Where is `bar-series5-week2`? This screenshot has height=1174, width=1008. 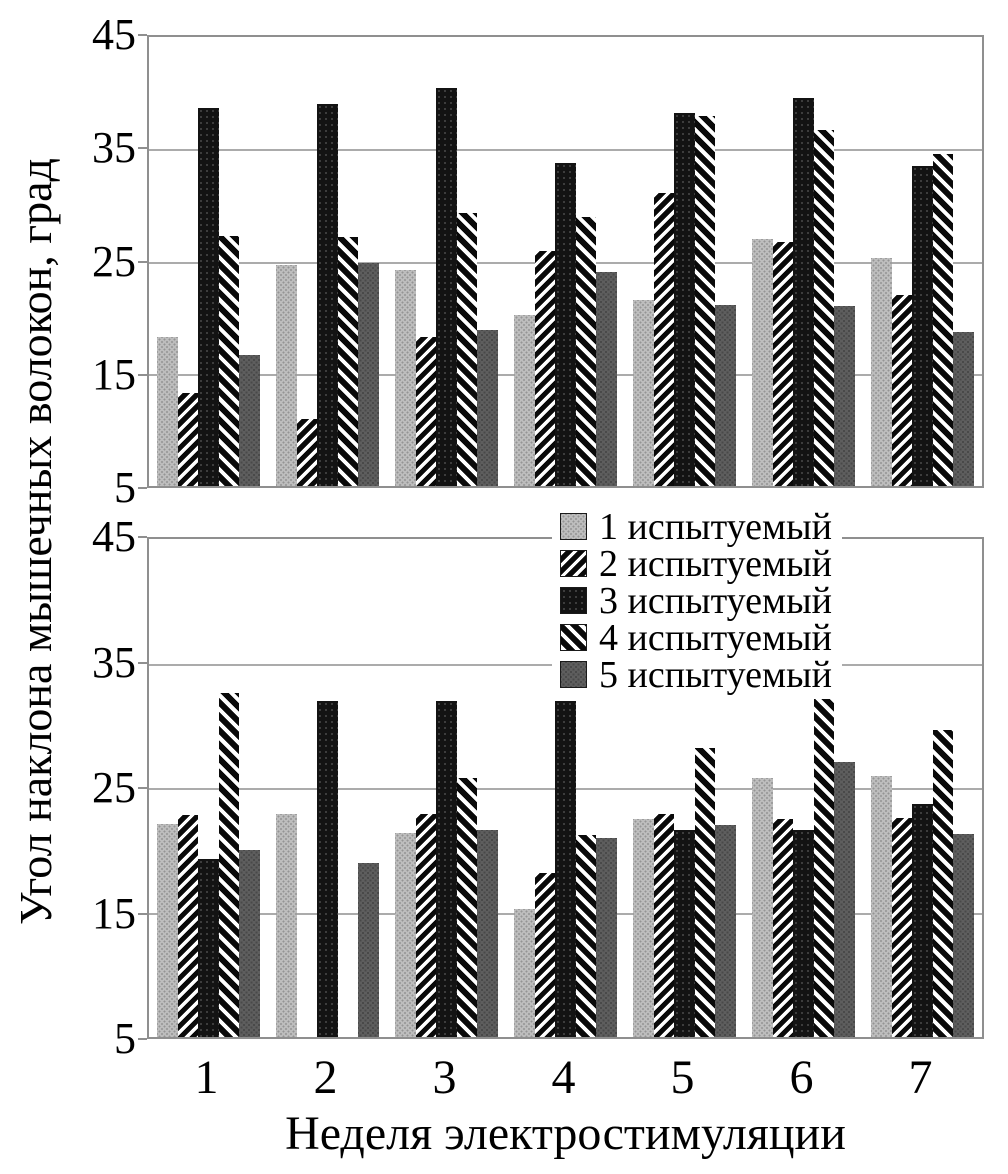 bar-series5-week2 is located at coordinates (368, 374).